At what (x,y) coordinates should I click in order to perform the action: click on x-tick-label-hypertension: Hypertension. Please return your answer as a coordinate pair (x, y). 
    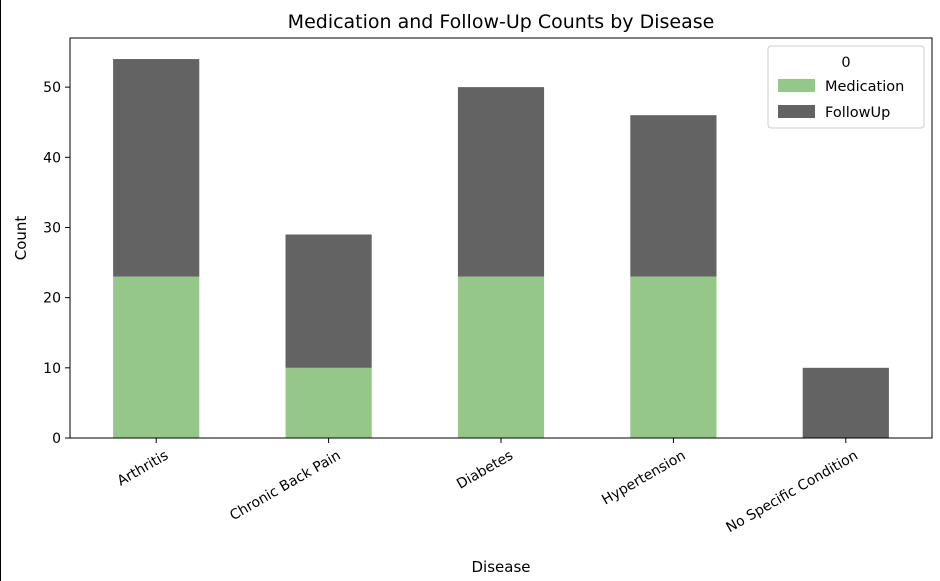
    Looking at the image, I should click on (643, 478).